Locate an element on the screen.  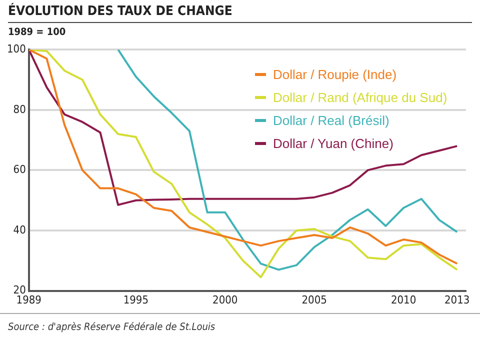
x-tick-label: 2013 is located at coordinates (457, 299).